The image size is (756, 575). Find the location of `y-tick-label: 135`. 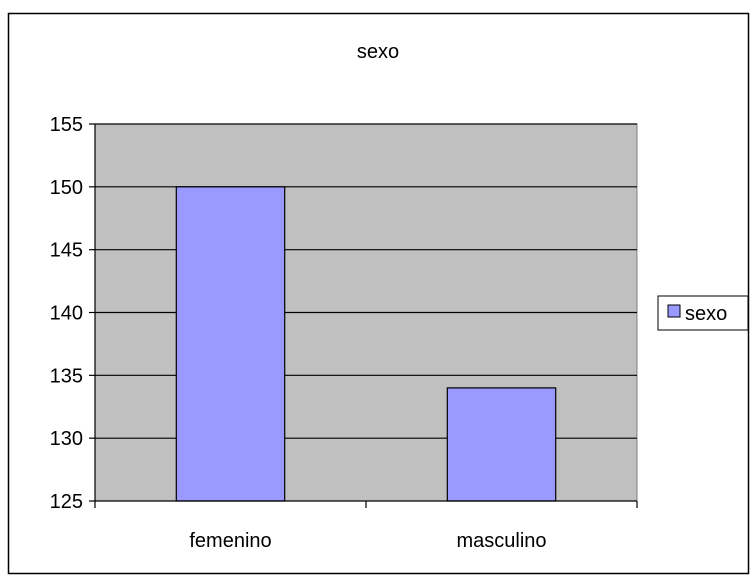

y-tick-label: 135 is located at coordinates (66, 376).